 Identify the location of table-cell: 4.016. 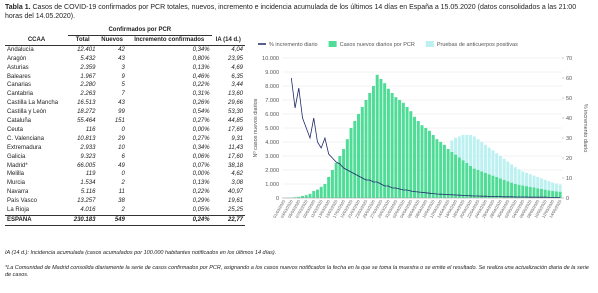
(88, 210).